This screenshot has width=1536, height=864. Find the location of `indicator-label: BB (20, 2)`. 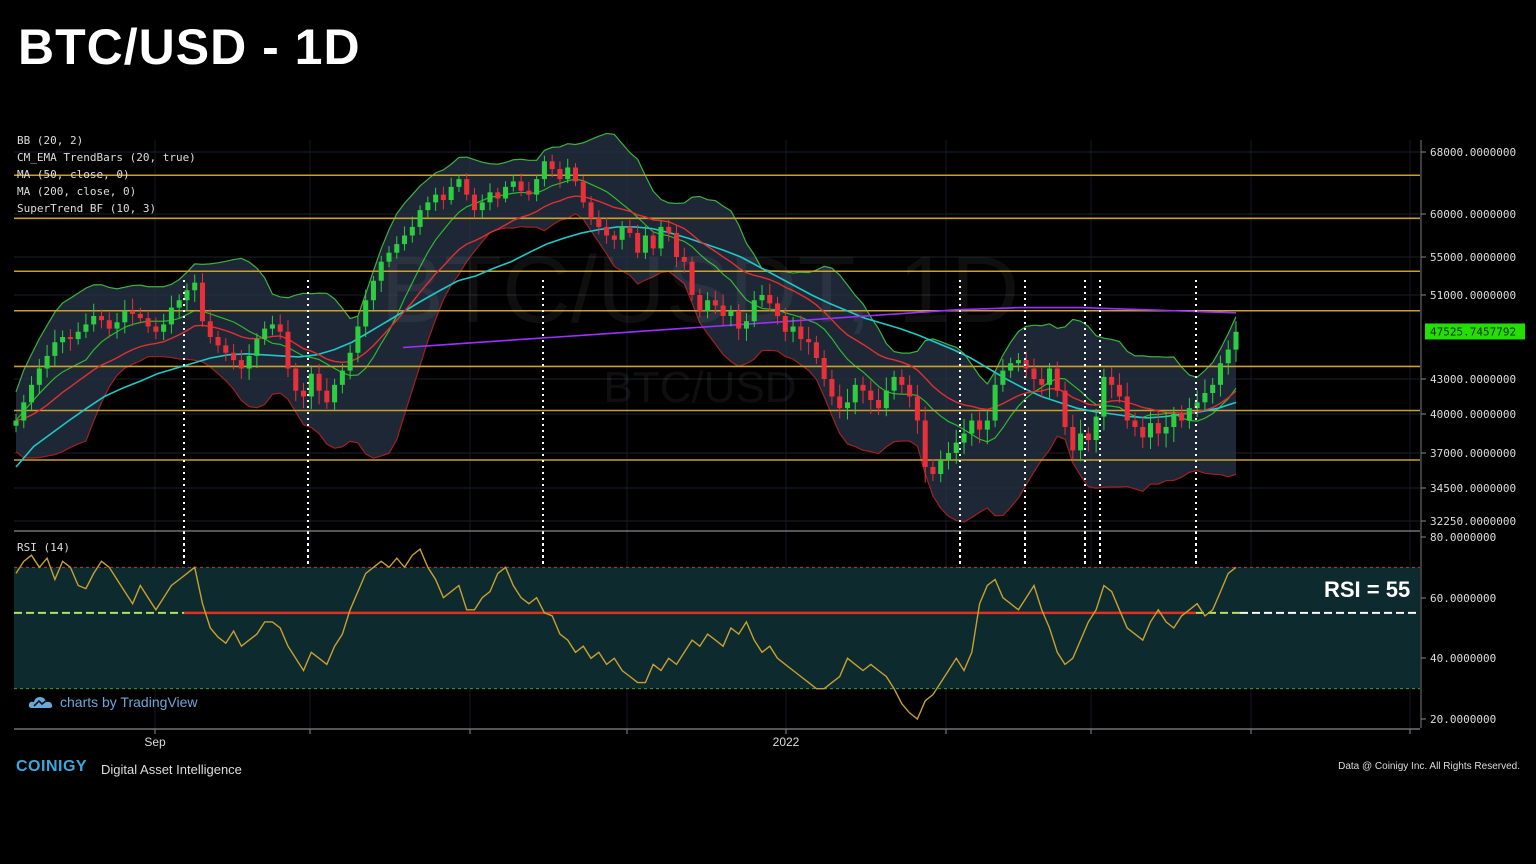

indicator-label: BB (20, 2) is located at coordinates (50, 140).